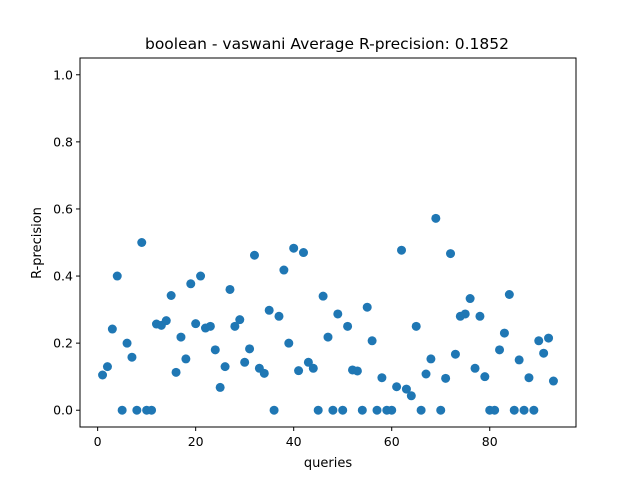 The height and width of the screenshot is (480, 640). What do you see at coordinates (328, 463) in the screenshot?
I see `x-axis-label: queries` at bounding box center [328, 463].